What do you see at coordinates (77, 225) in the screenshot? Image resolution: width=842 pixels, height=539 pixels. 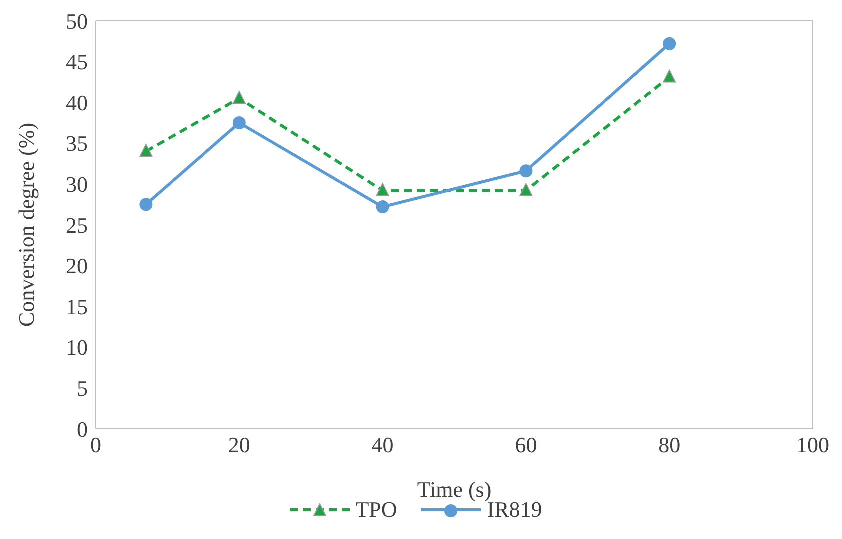 I see `y-tick-label: 25` at bounding box center [77, 225].